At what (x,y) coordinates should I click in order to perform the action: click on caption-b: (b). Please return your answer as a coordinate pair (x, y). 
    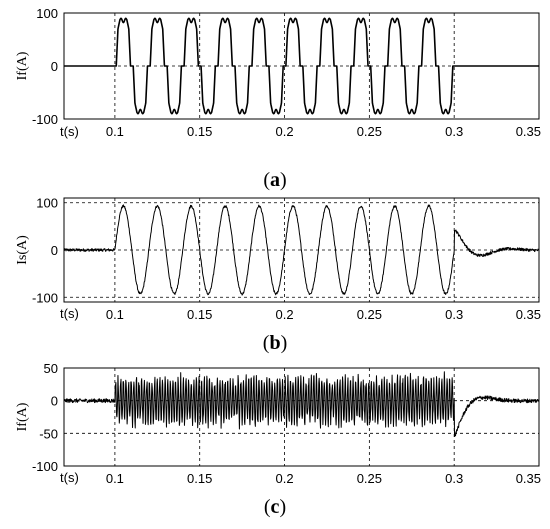
    Looking at the image, I should click on (275, 343).